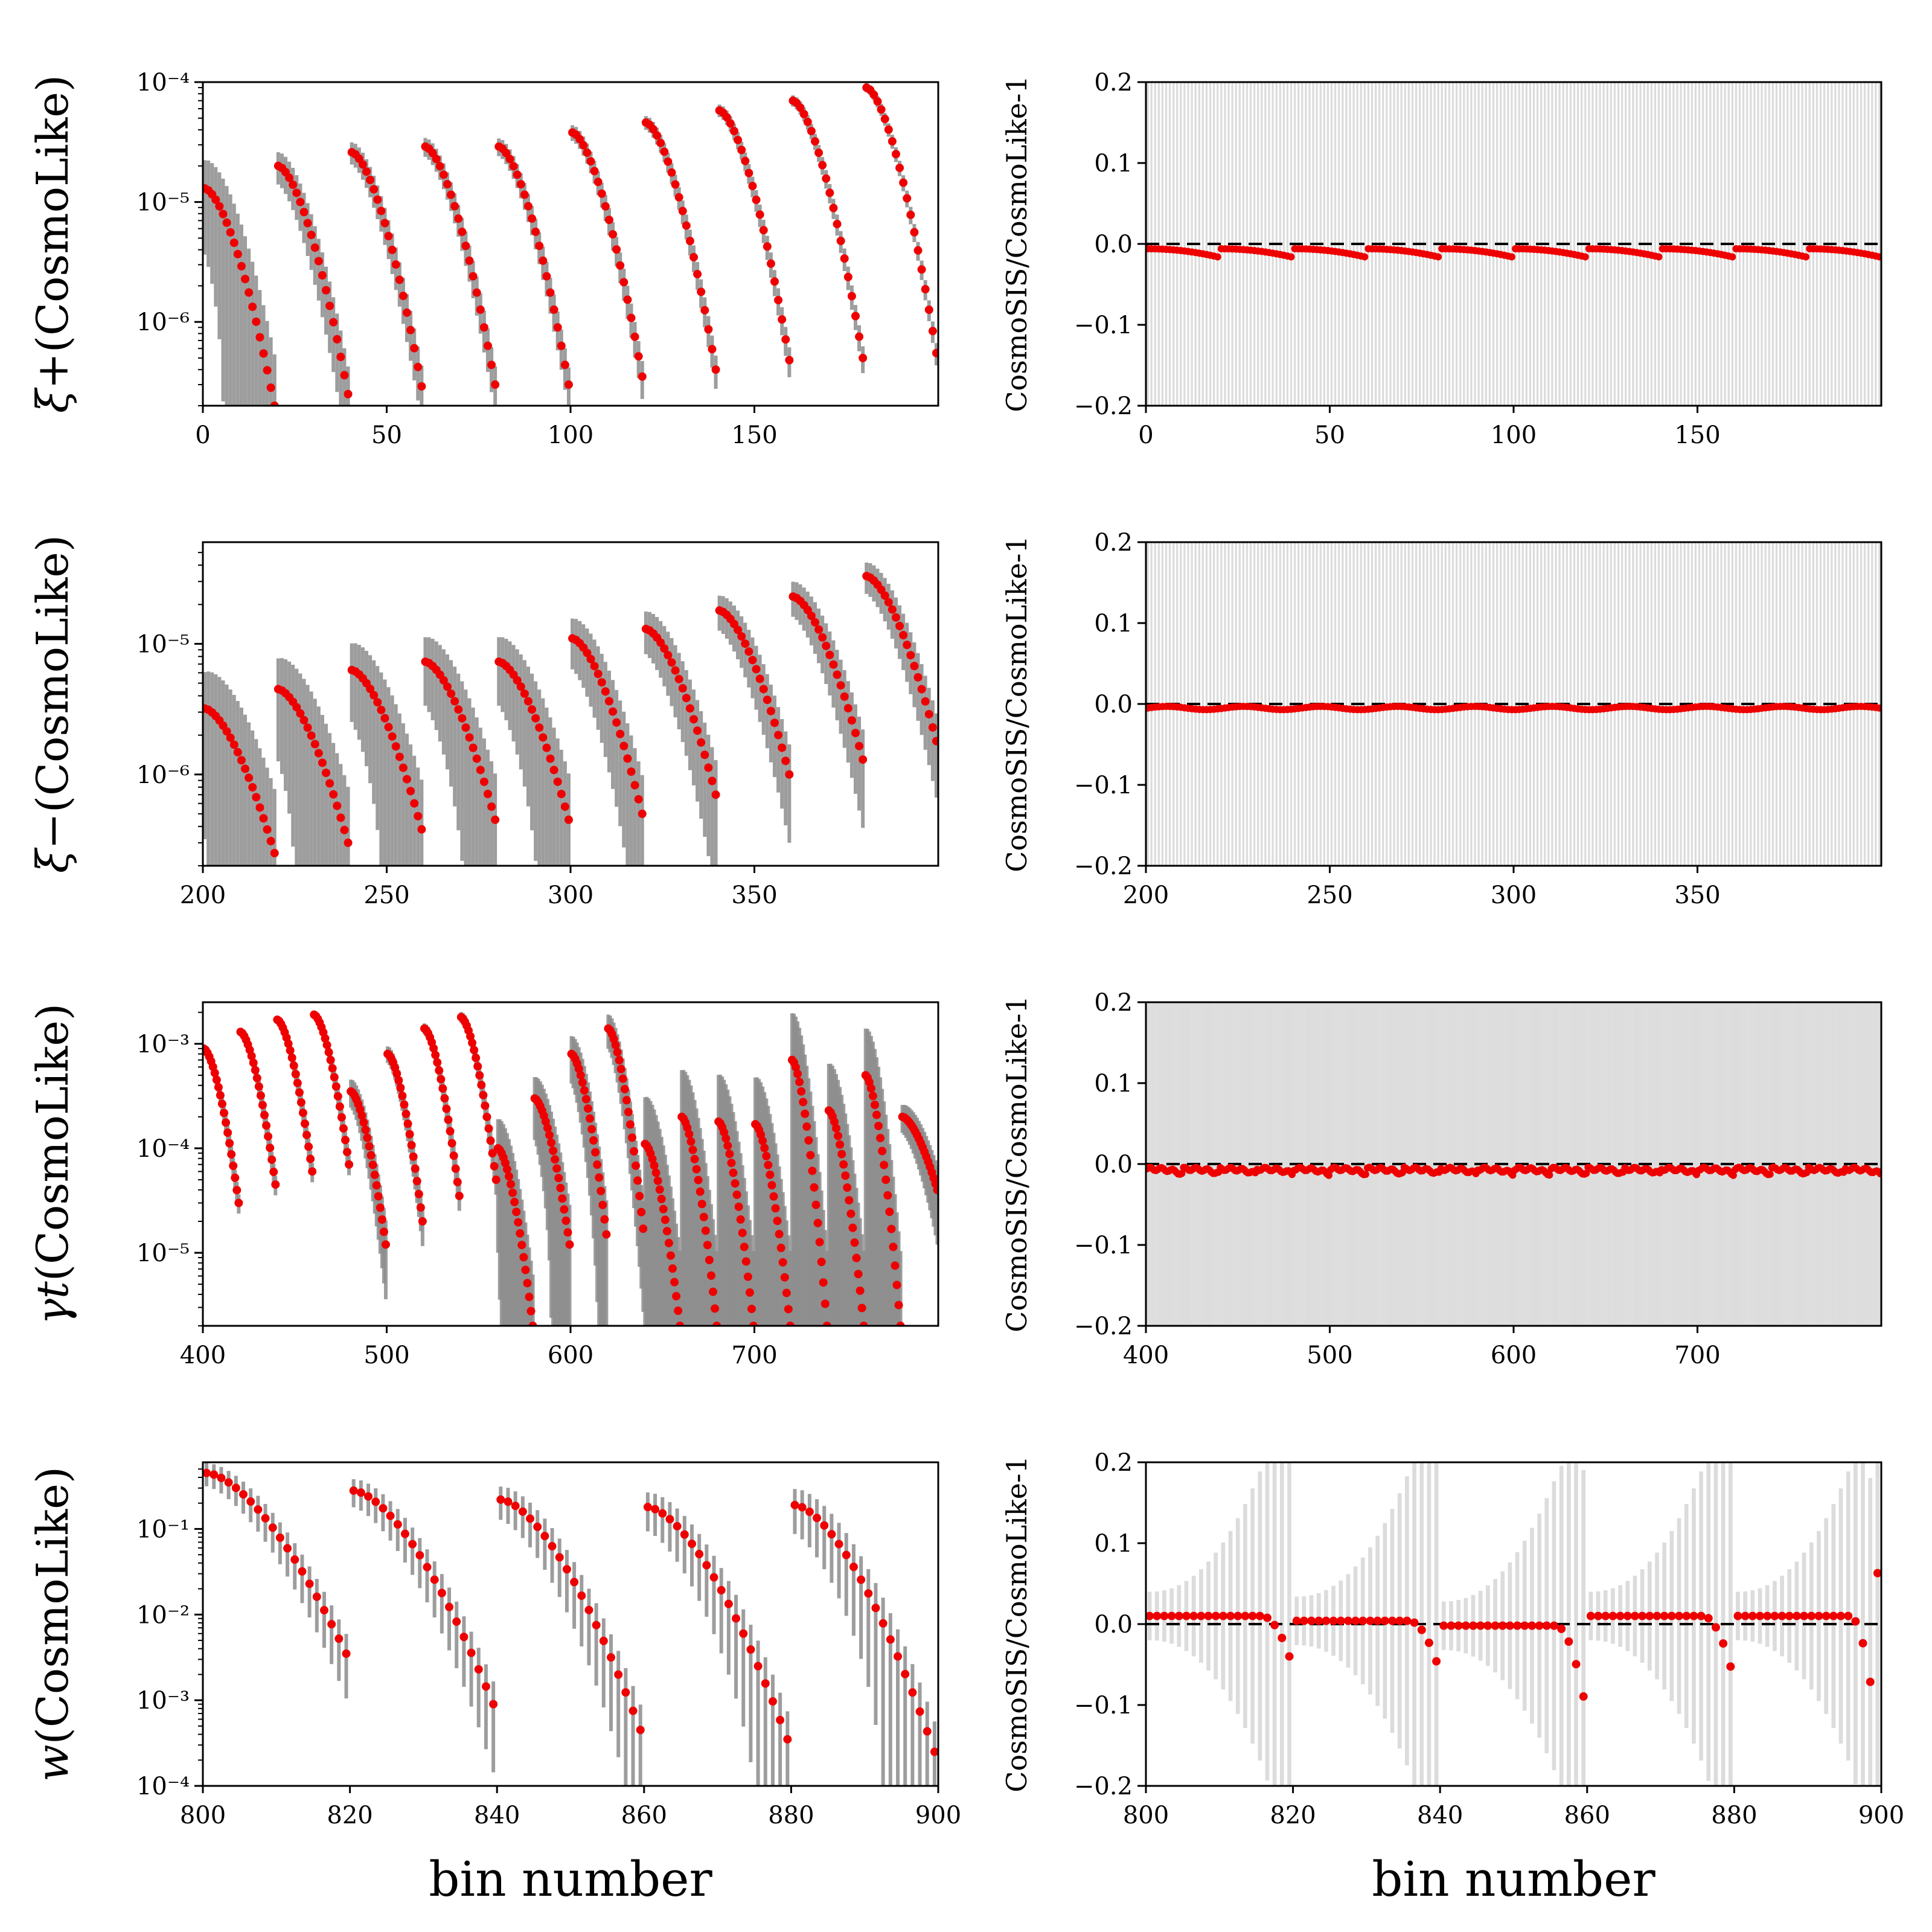 Image resolution: width=1932 pixels, height=1932 pixels. What do you see at coordinates (1881, 1815) in the screenshot?
I see `x-tick-label: 900` at bounding box center [1881, 1815].